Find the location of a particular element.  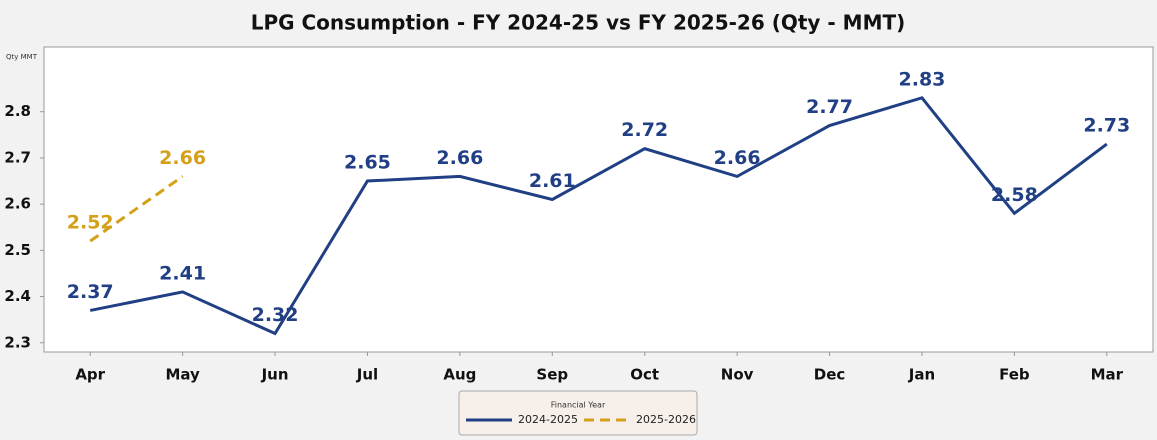

y-tick-label: 2.6 is located at coordinates (17, 204).